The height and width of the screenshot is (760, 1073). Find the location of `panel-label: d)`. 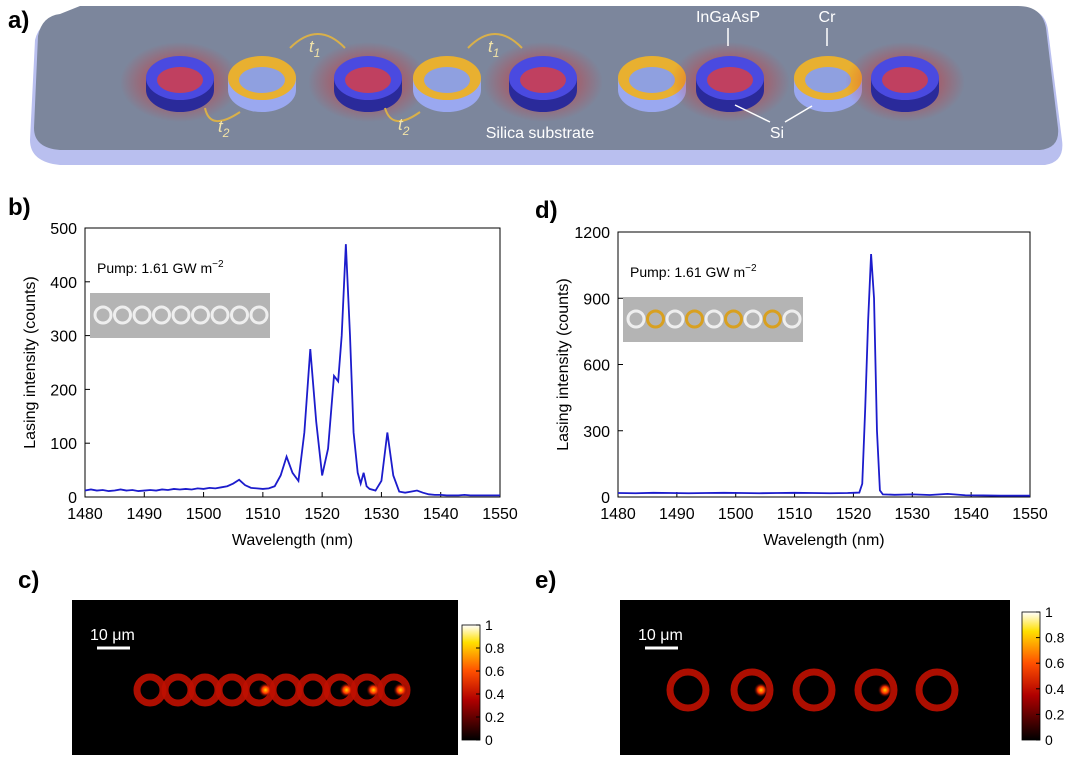

panel-label: d) is located at coordinates (546, 210).